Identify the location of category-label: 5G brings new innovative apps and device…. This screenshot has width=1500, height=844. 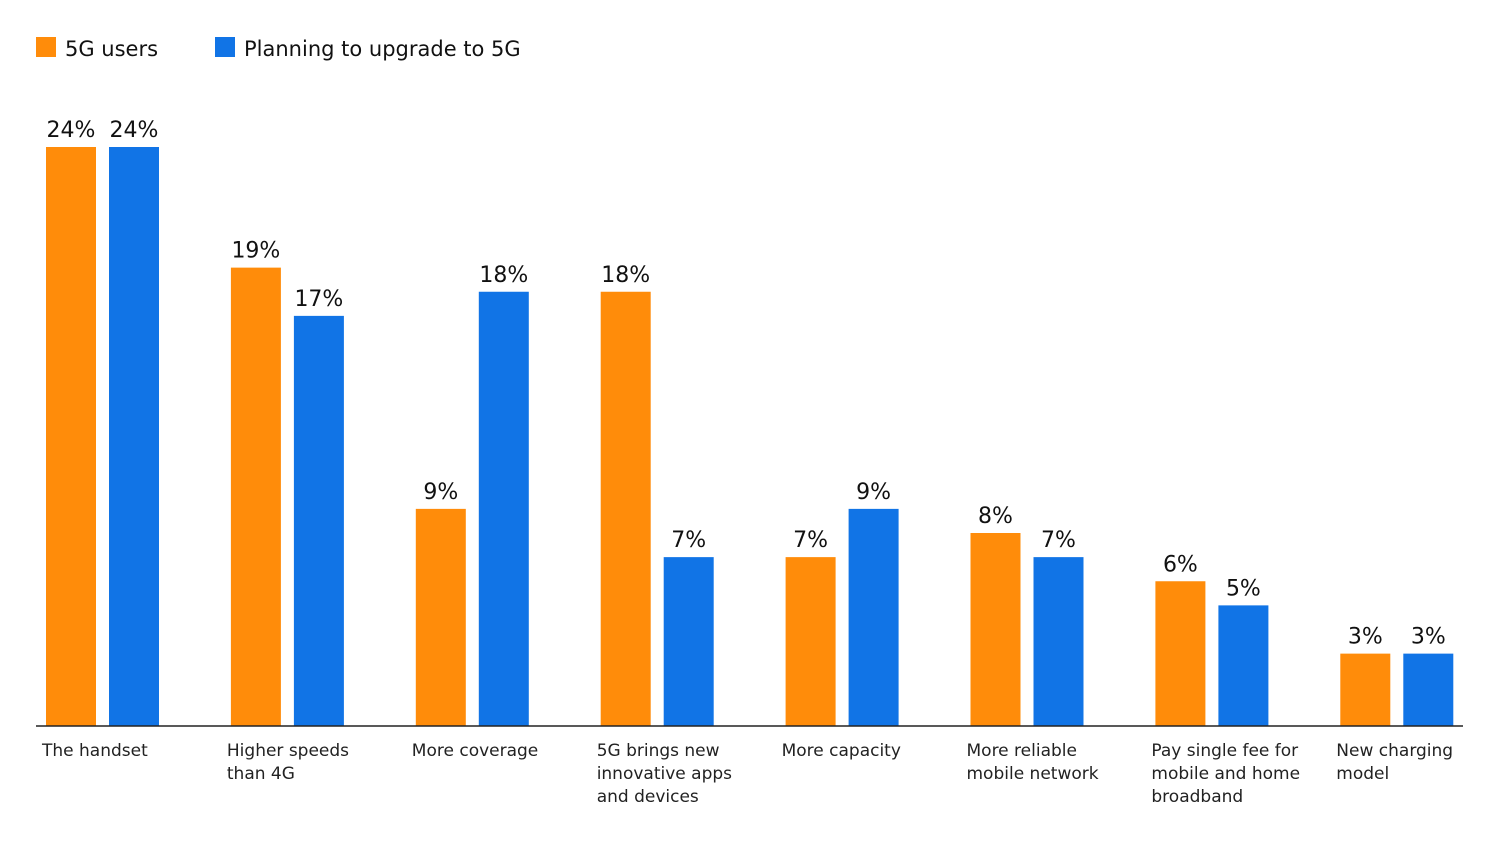
(664, 774).